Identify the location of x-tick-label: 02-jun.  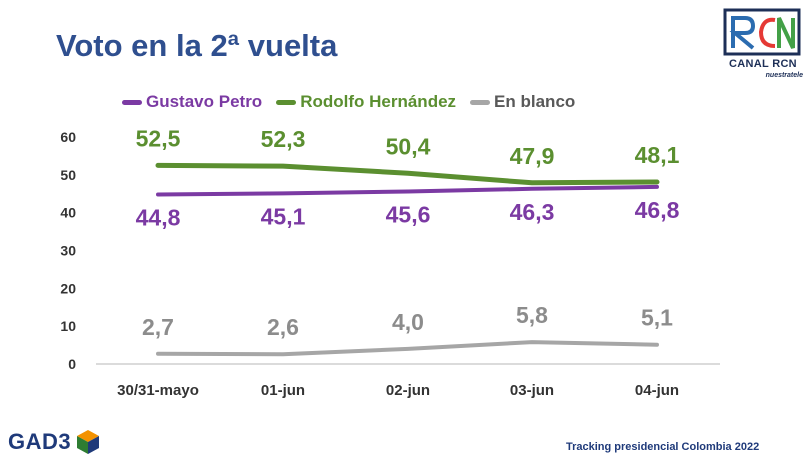
(408, 390).